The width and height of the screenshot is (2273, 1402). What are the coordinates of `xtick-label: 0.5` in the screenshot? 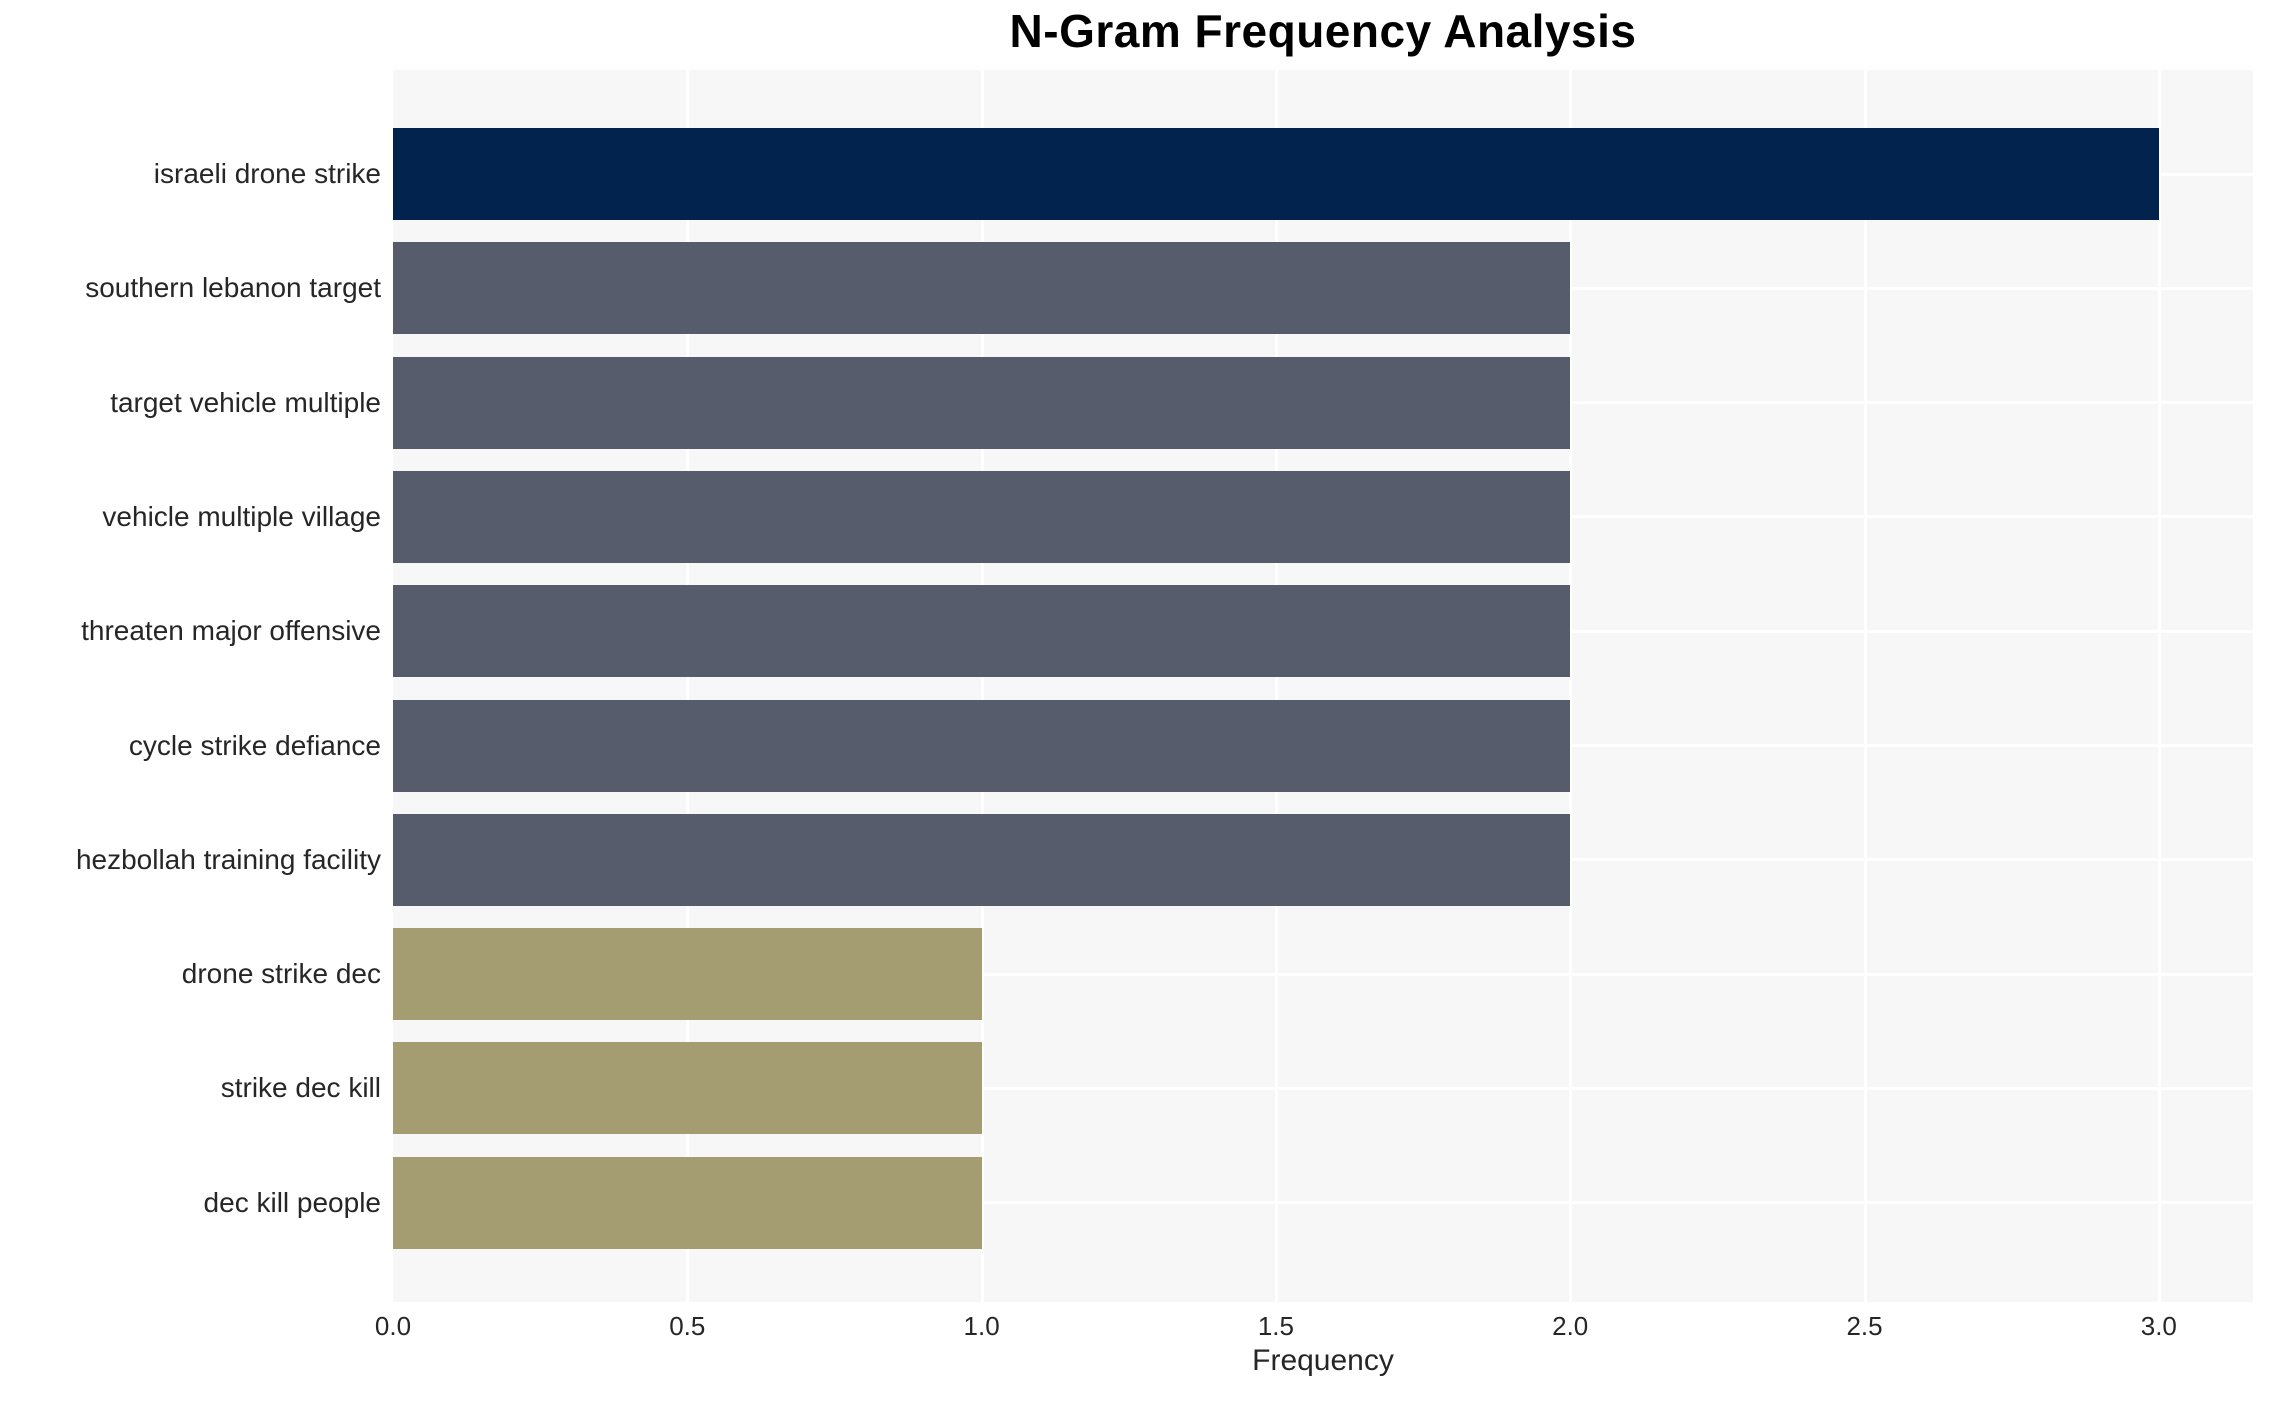 It's located at (687, 1326).